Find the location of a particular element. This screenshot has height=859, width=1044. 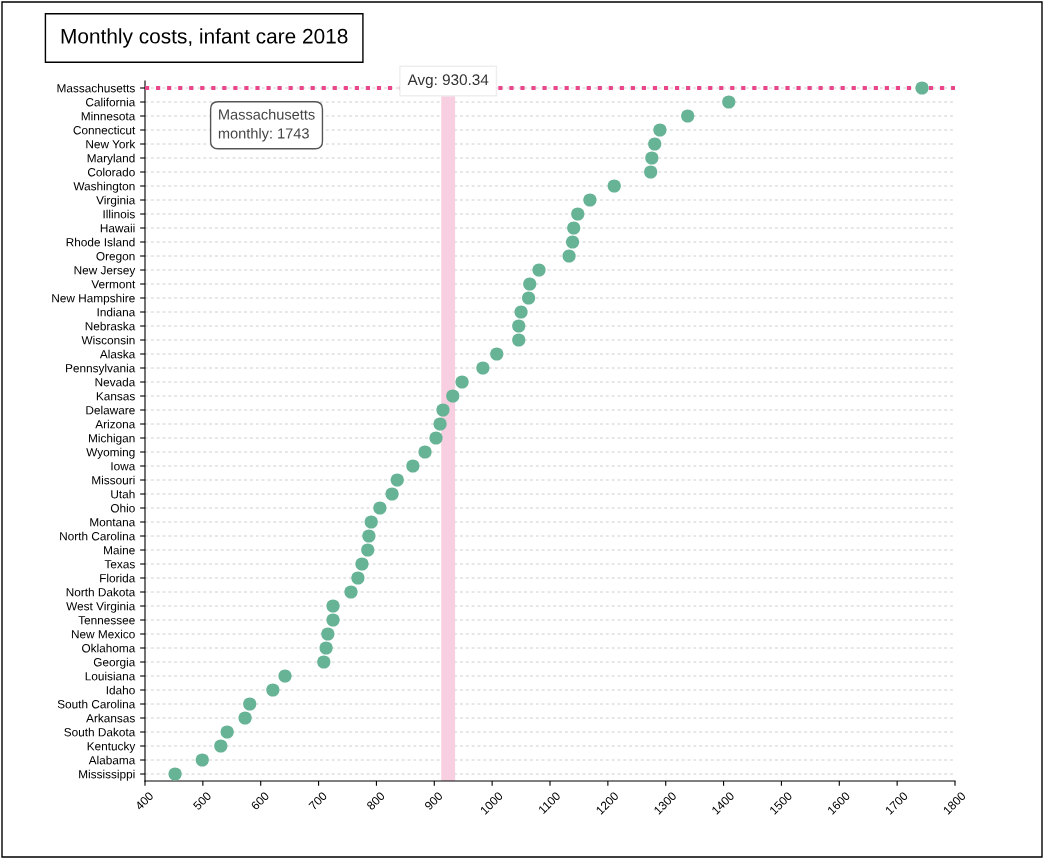

y-tick-label: Washington is located at coordinates (104, 187).